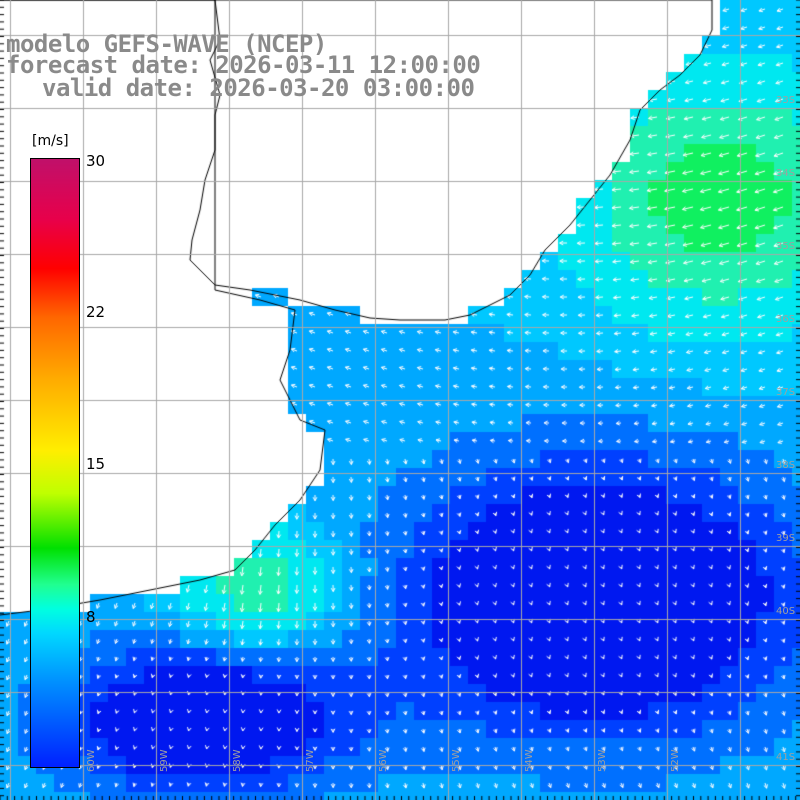 The image size is (800, 800). Describe the element at coordinates (258, 88) in the screenshot. I see `valid-date: valid date: 2026-03-20 03:00:00` at that location.